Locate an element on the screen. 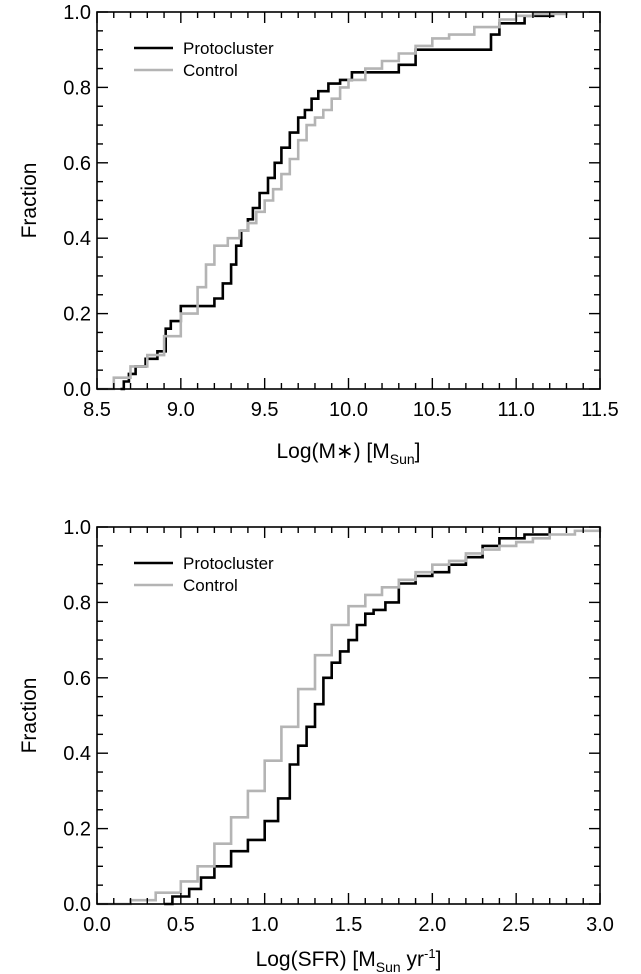  x-tick-label: 10.5 is located at coordinates (432, 410).